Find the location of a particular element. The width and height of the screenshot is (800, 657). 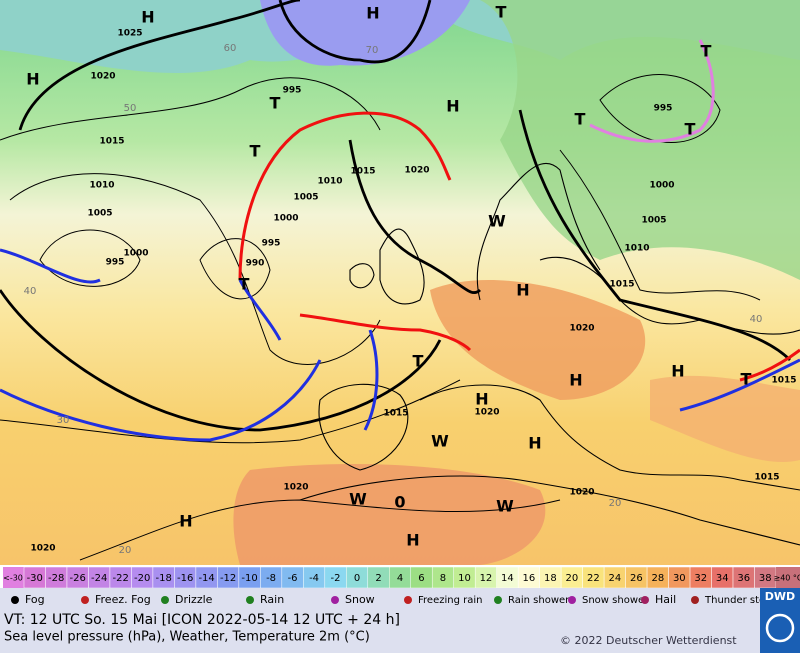

scale-label: 2 is located at coordinates (378, 578).